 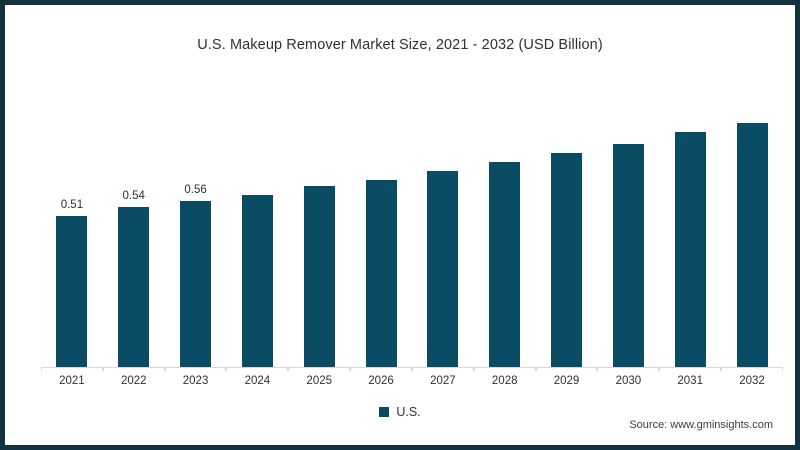 I want to click on bar-slot: 0.54, so click(x=133, y=223).